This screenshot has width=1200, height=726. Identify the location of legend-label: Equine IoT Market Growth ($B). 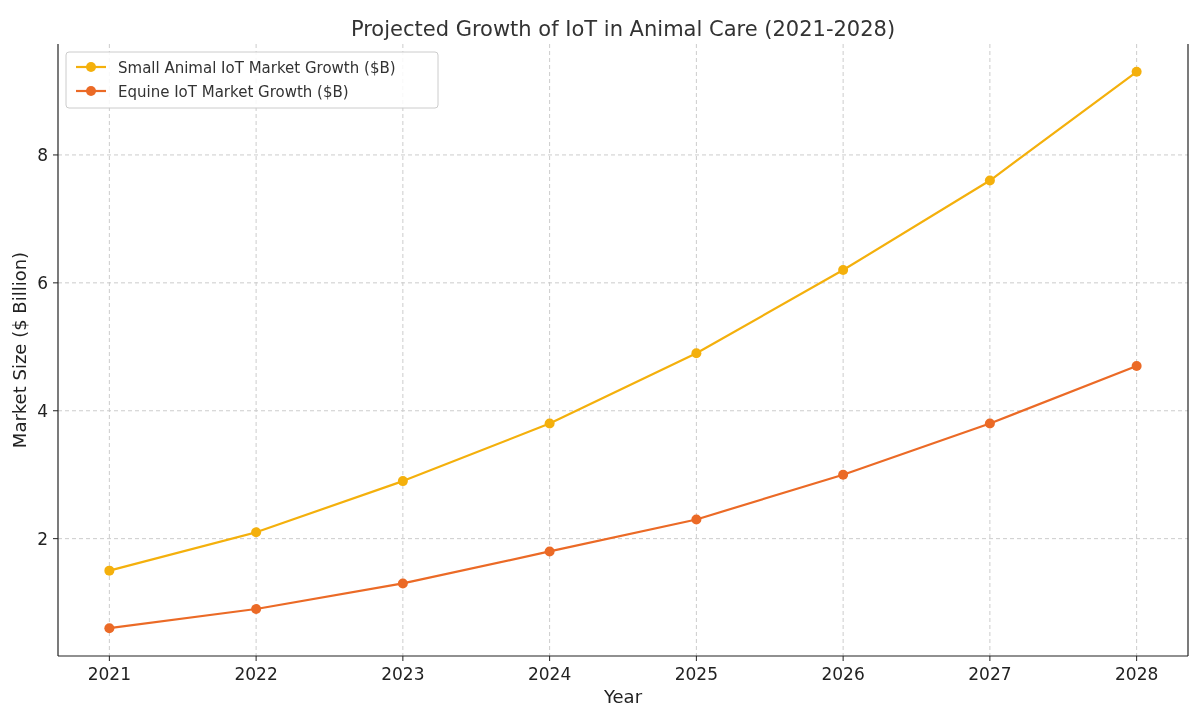
(233, 92).